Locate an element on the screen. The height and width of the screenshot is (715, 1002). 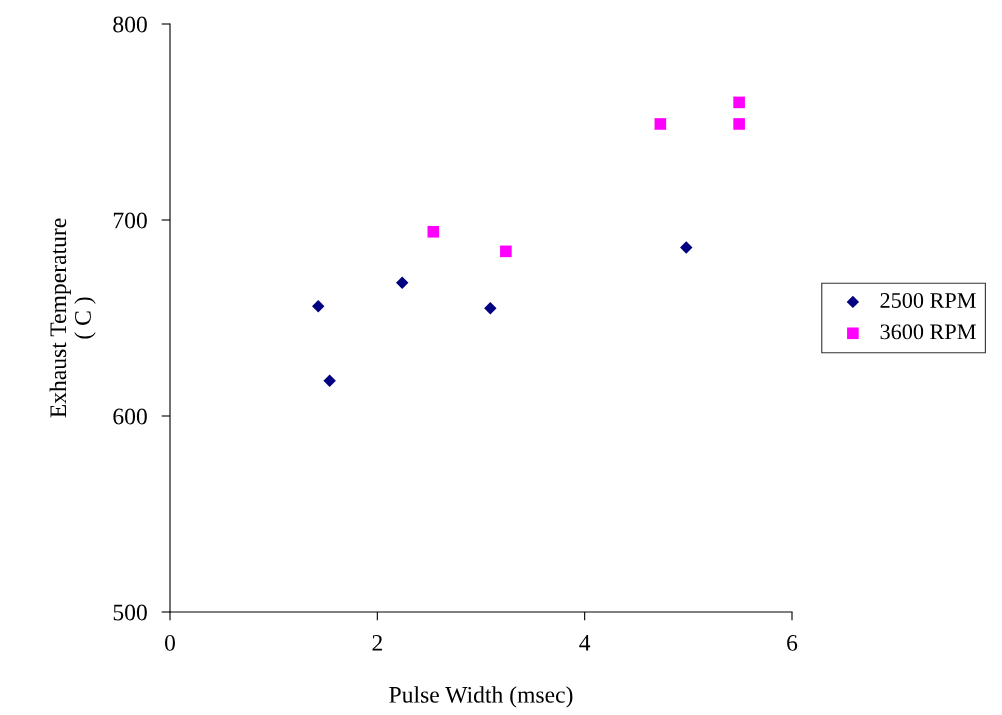
x-tick-label: 0 is located at coordinates (170, 642).